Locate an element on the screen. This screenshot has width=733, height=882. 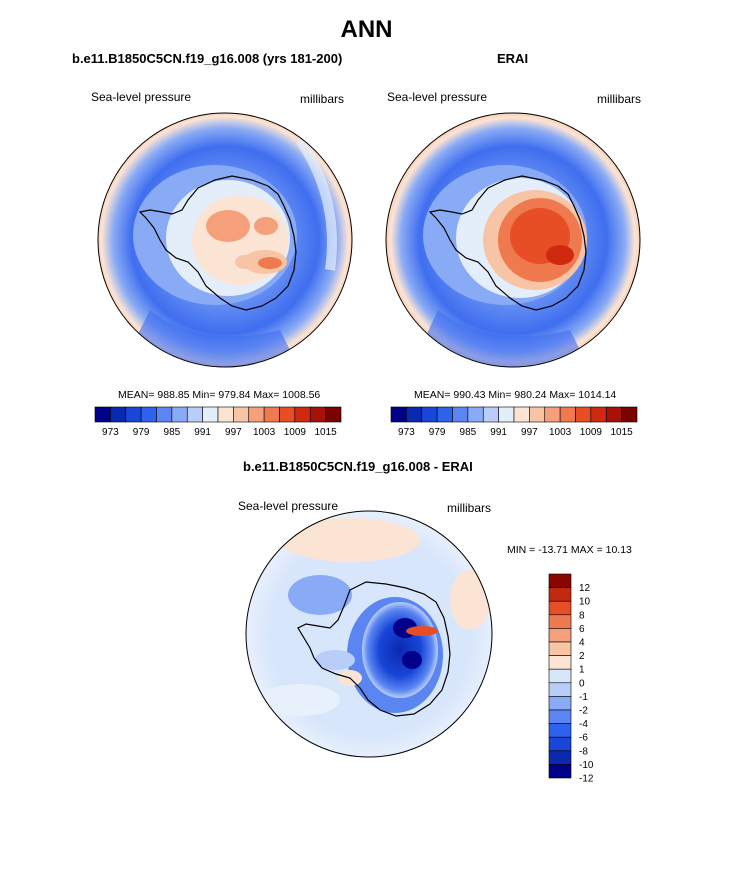
colorbar-obs-tick-label: 979 is located at coordinates (437, 432).